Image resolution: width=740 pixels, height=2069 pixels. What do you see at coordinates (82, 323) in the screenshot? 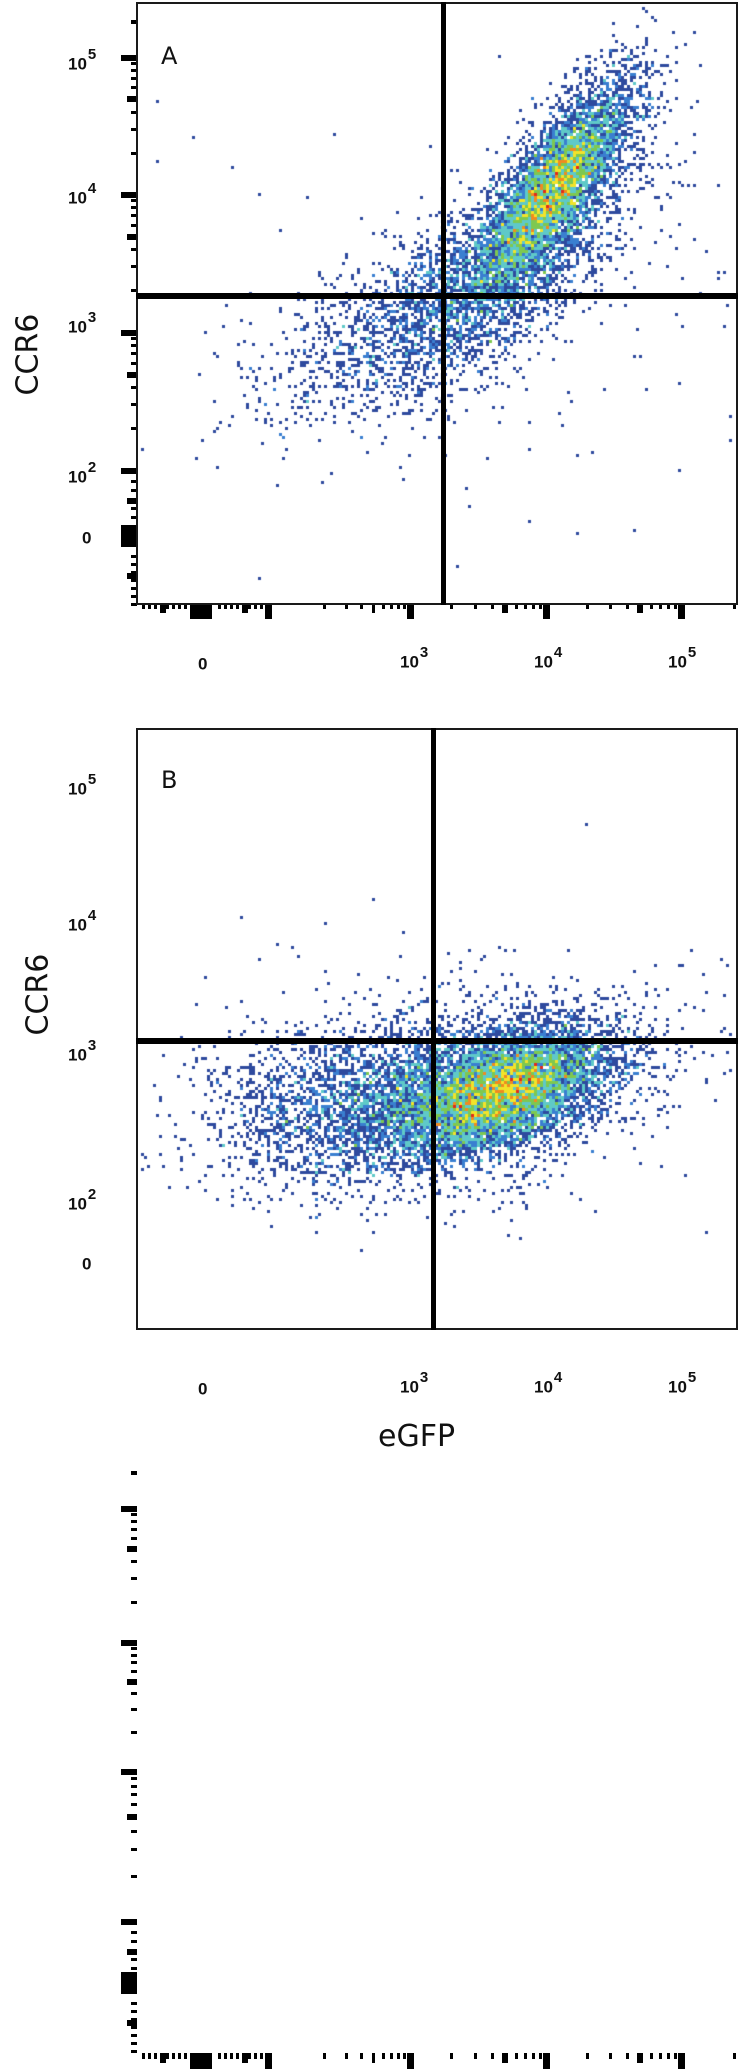
I see `y-tick-1e3: 10³` at bounding box center [82, 323].